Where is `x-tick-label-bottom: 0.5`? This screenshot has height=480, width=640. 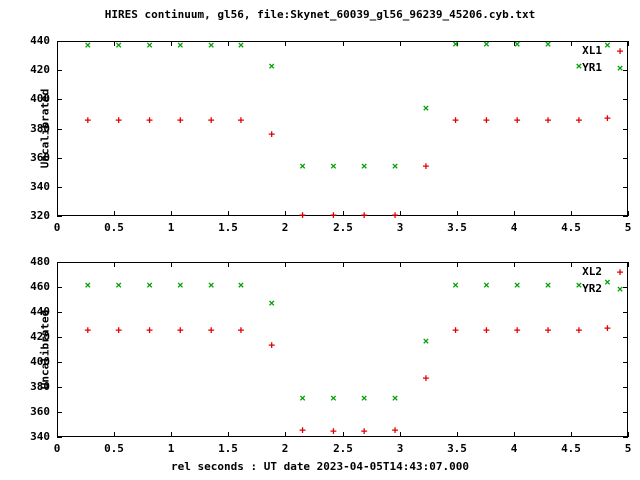 x-tick-label-bottom: 0.5 is located at coordinates (114, 448).